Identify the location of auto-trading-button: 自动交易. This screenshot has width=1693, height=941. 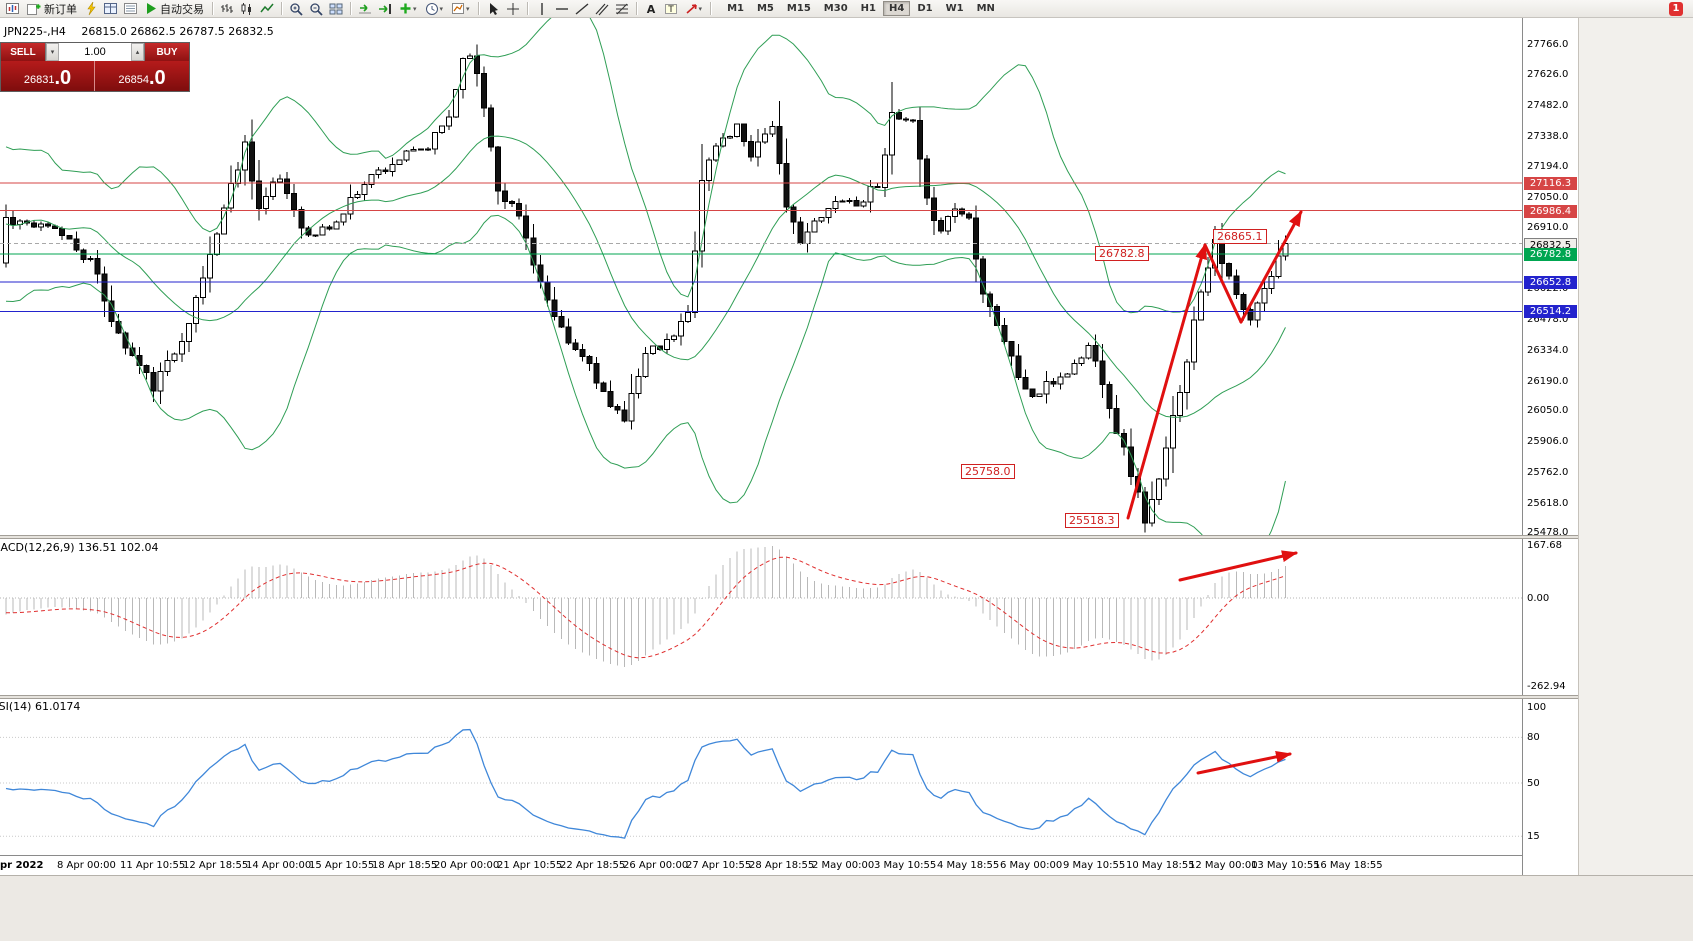
(174, 9).